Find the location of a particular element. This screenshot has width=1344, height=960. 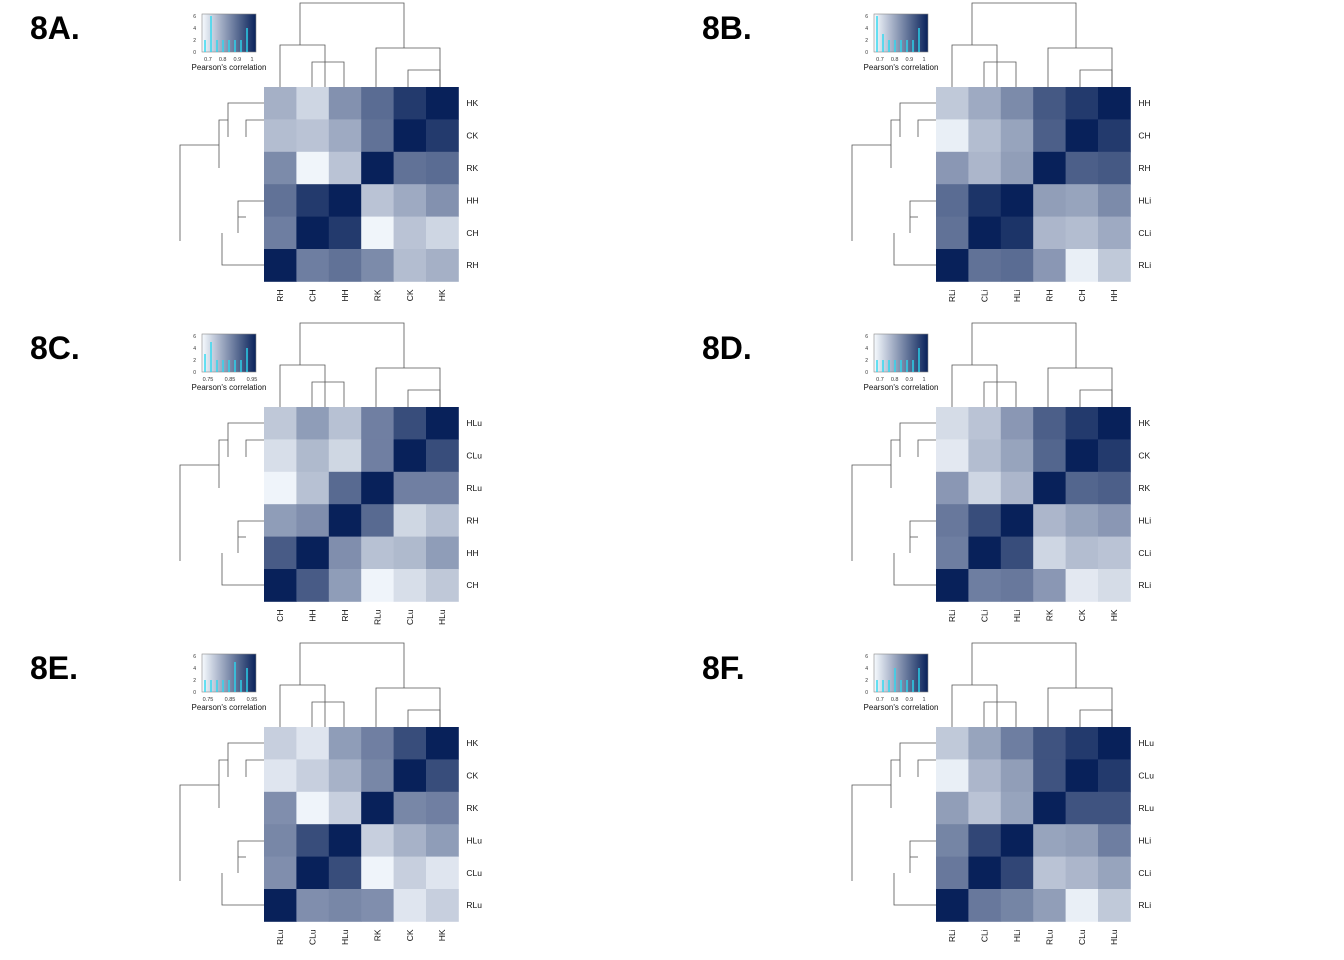

color-key-value-tick: 0.95 is located at coordinates (252, 700).